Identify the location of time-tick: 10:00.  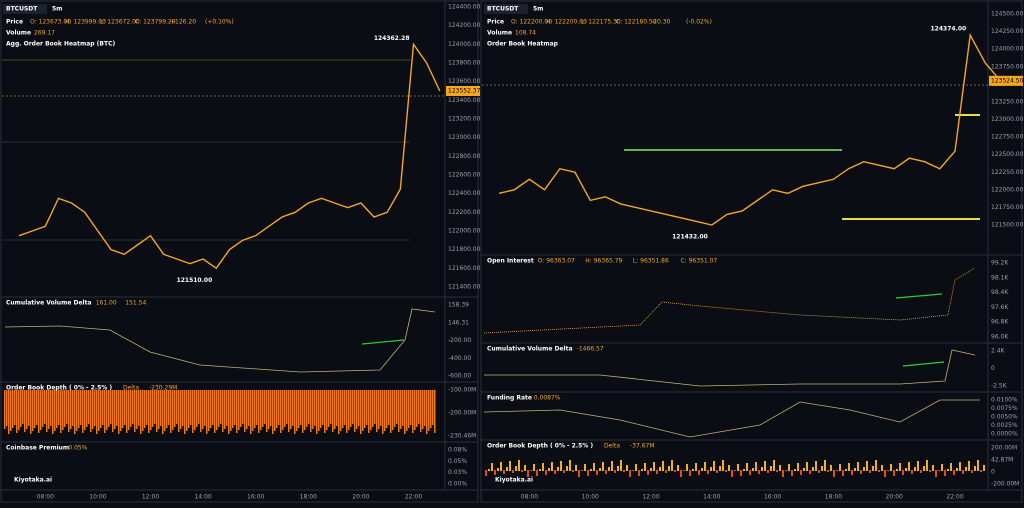
(97, 497).